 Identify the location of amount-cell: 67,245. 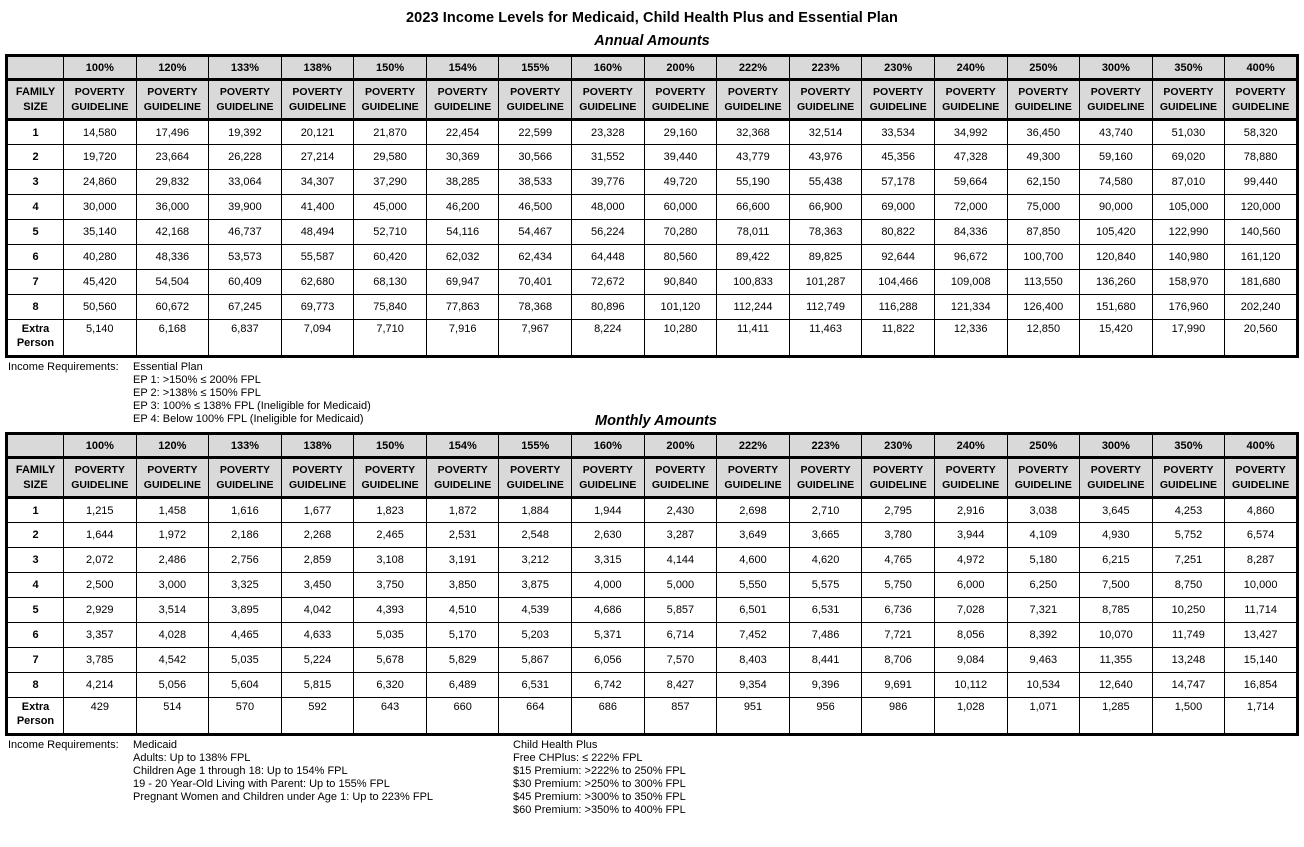
(245, 307).